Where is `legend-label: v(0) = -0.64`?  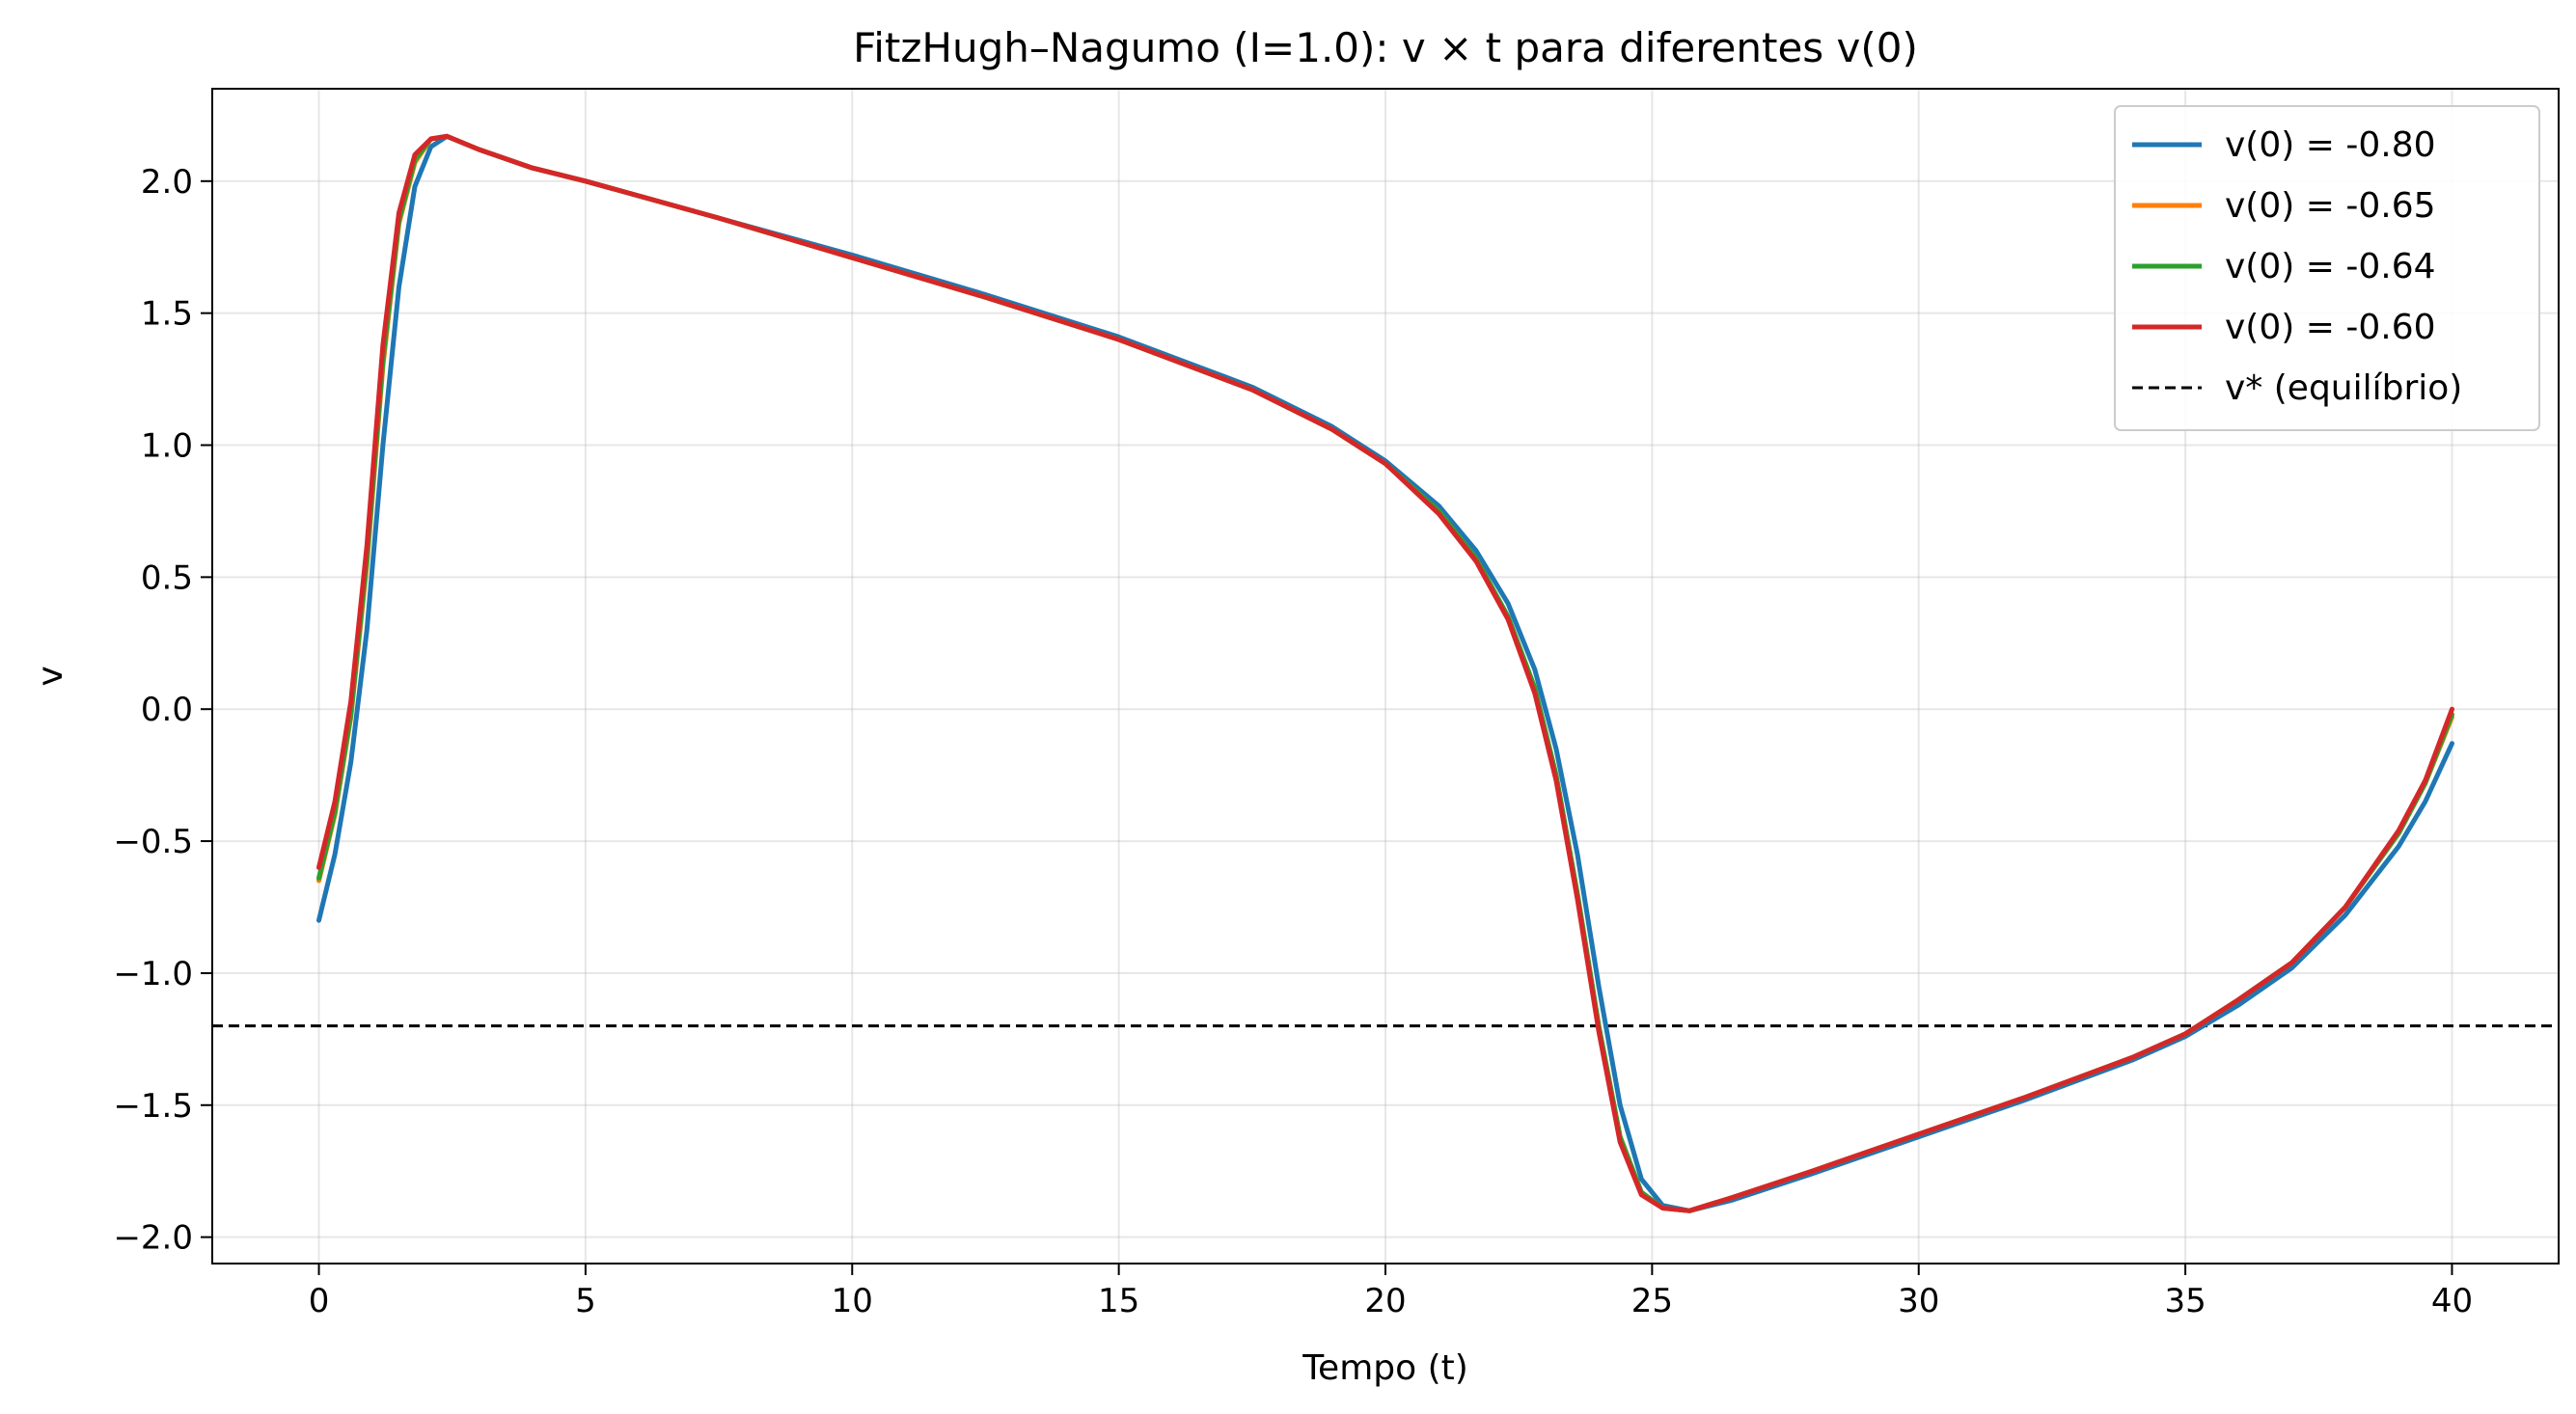 legend-label: v(0) = -0.64 is located at coordinates (2330, 266).